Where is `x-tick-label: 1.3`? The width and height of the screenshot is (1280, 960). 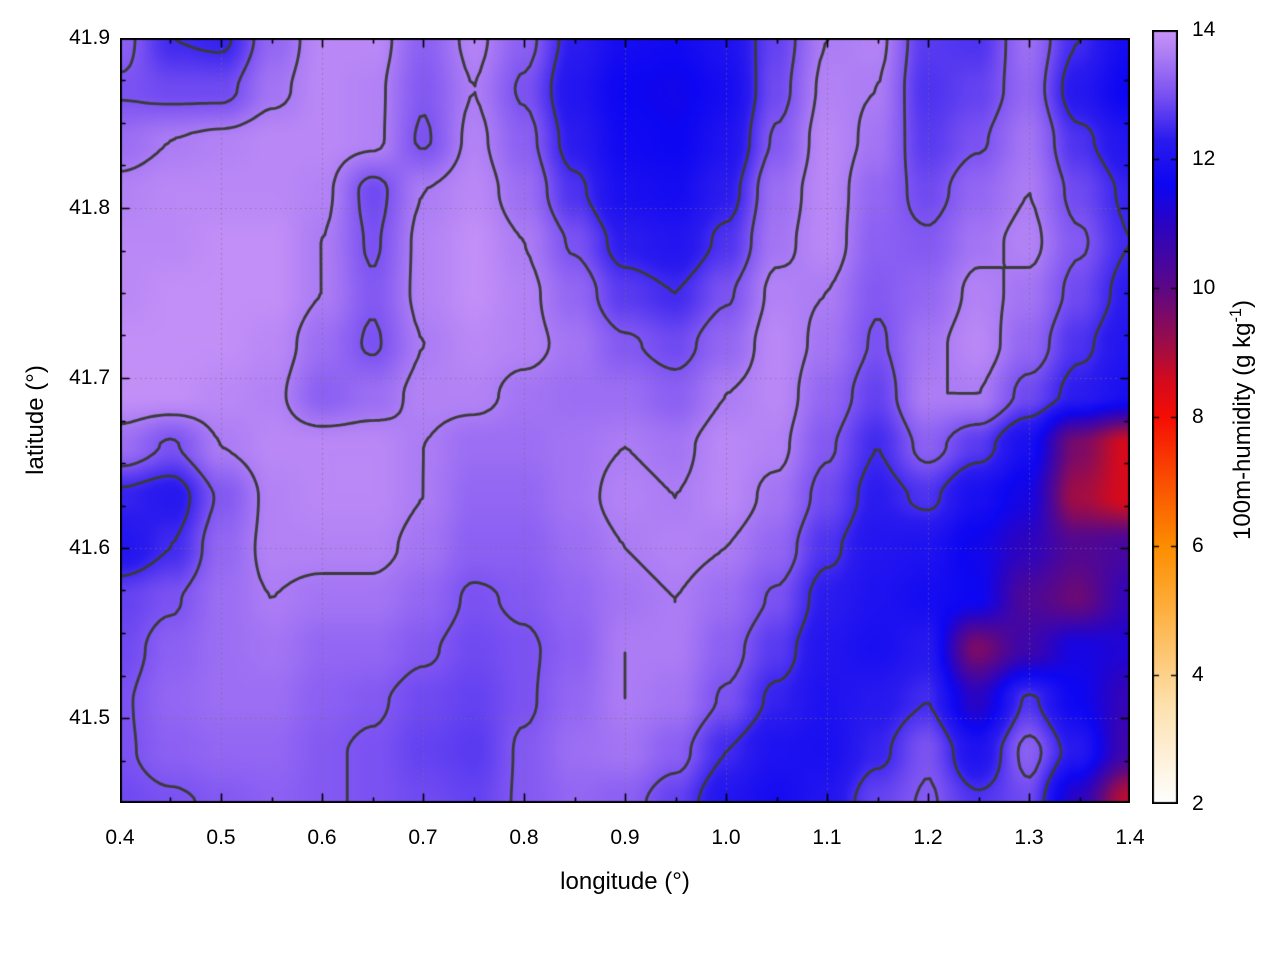 x-tick-label: 1.3 is located at coordinates (1029, 837).